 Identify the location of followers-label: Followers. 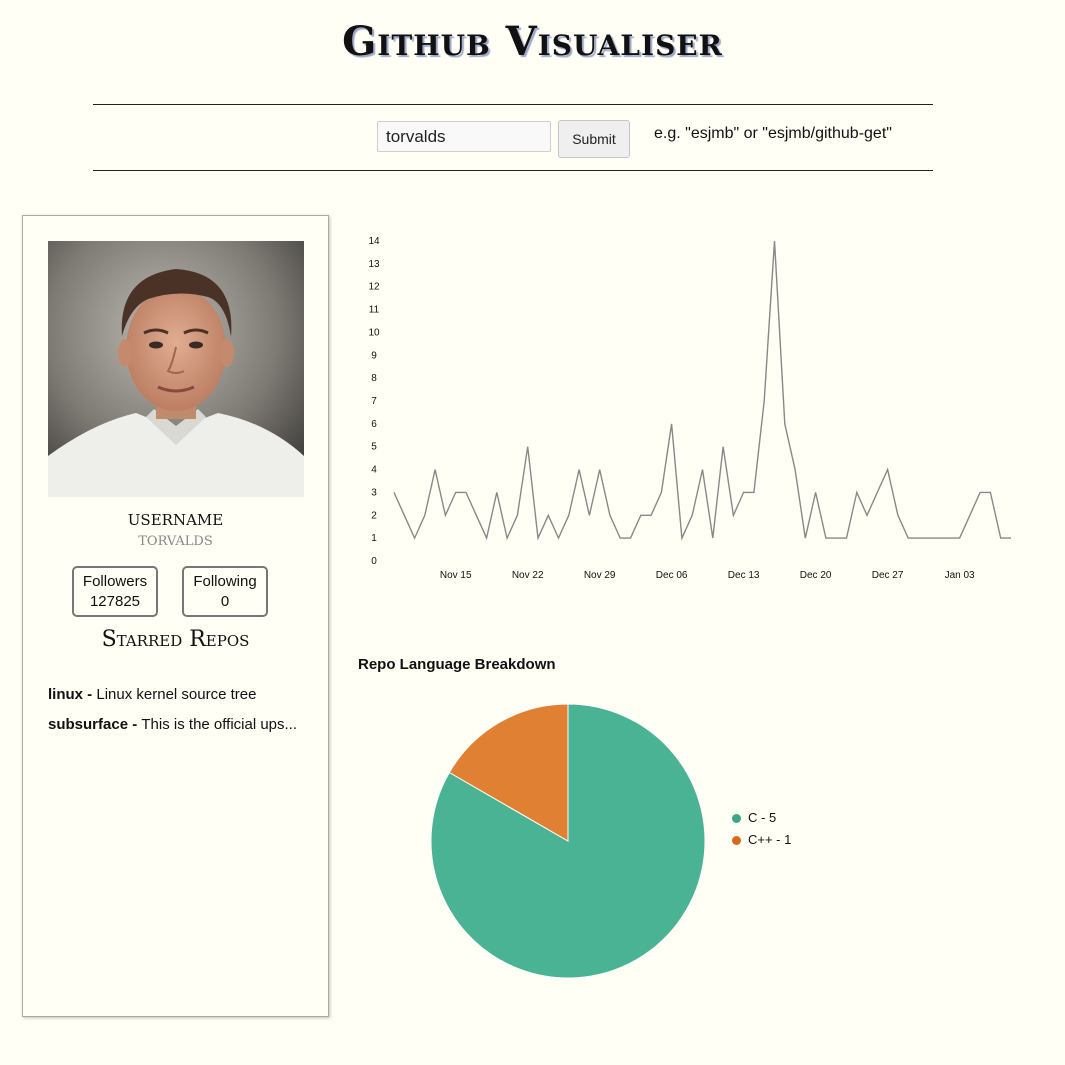
(115, 581).